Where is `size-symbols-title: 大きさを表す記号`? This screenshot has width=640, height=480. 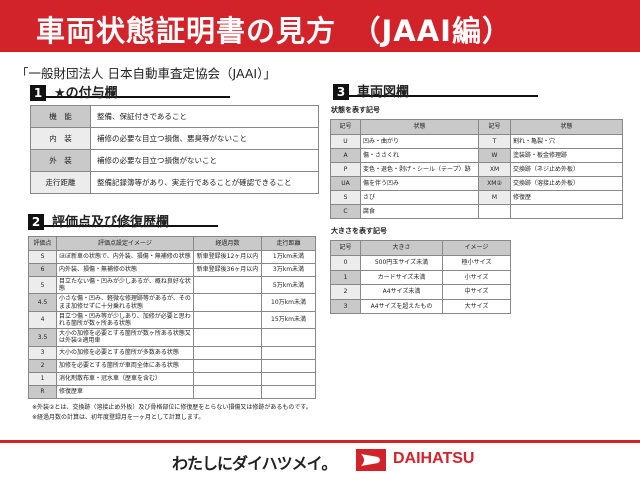 size-symbols-title: 大きさを表す記号 is located at coordinates (359, 231).